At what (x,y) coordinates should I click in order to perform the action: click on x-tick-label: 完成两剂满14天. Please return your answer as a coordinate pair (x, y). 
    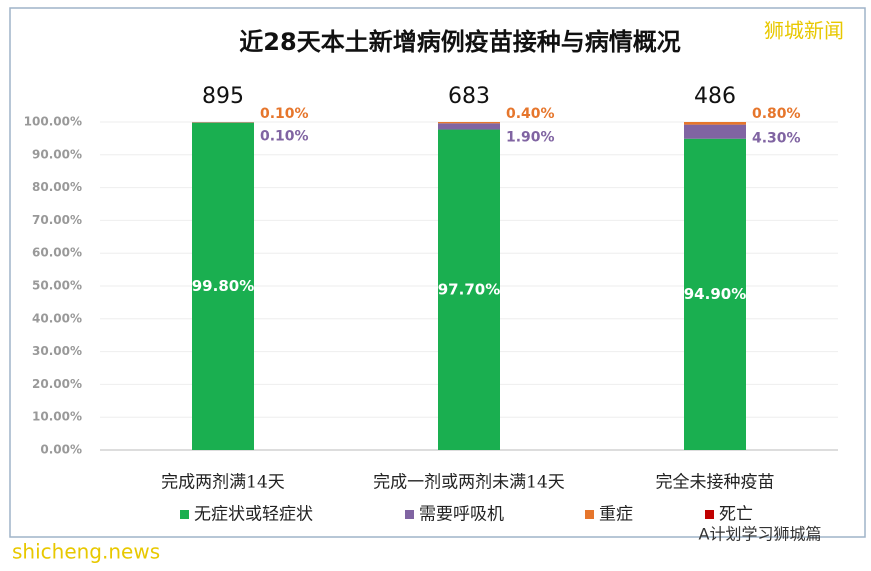
    Looking at the image, I should click on (223, 483).